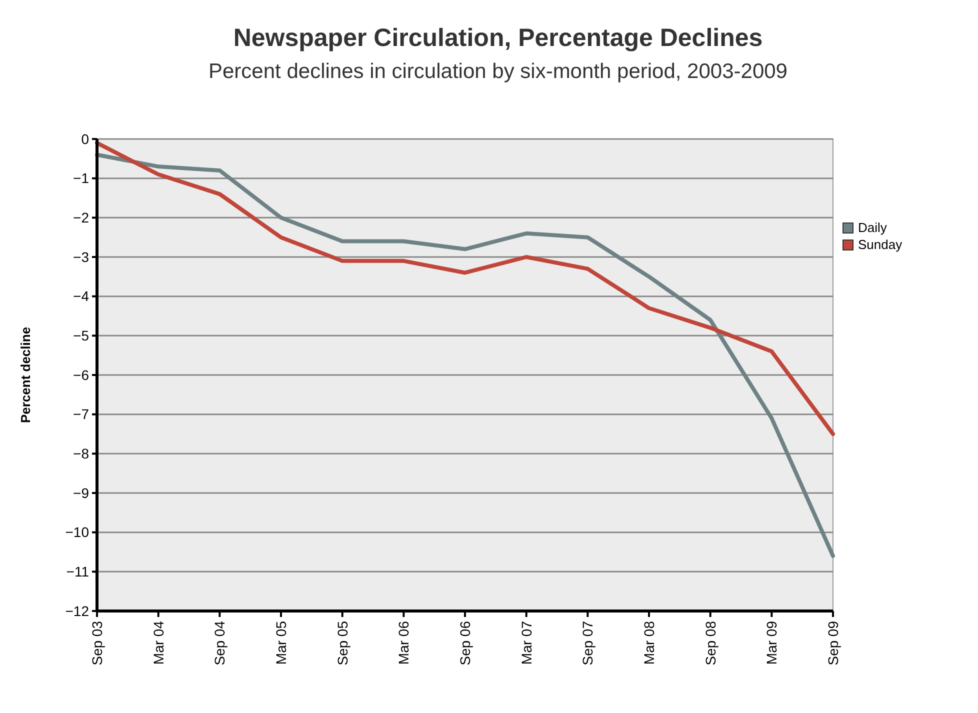 The height and width of the screenshot is (713, 978). I want to click on legend-label: Sunday, so click(880, 244).